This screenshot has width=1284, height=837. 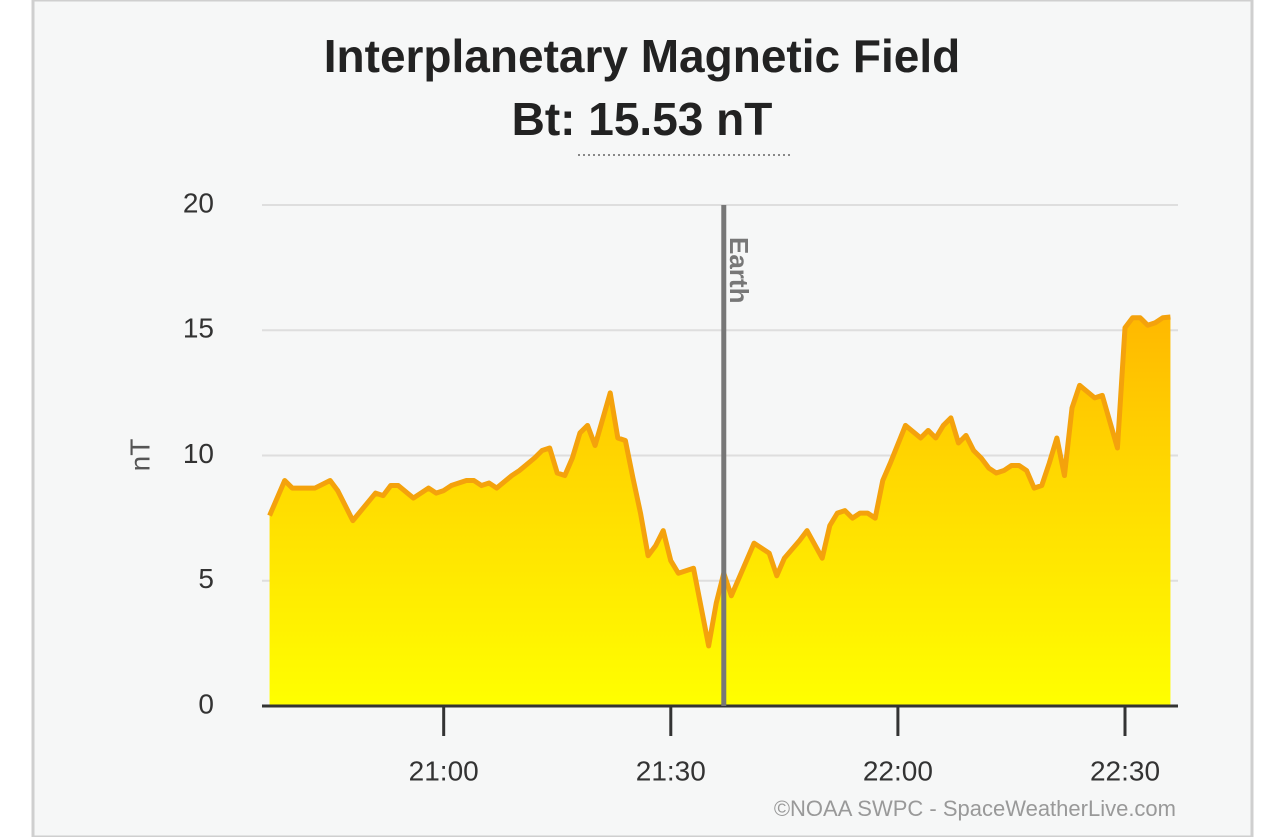 What do you see at coordinates (671, 770) in the screenshot?
I see `x-tick-label: 21:30` at bounding box center [671, 770].